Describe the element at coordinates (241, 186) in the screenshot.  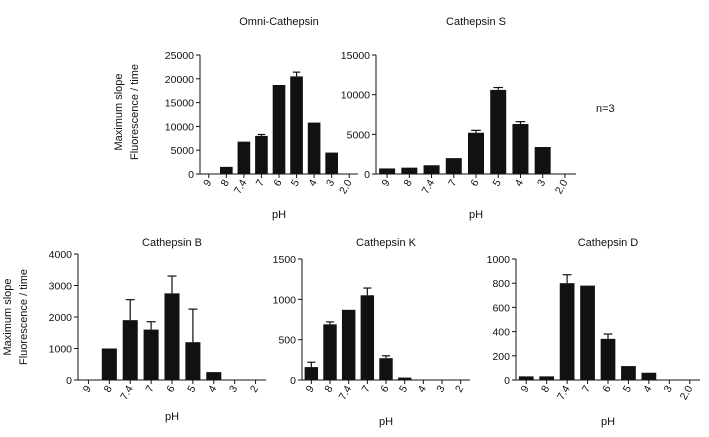
I see `chart-1-x-tick-label: 7.4` at that location.